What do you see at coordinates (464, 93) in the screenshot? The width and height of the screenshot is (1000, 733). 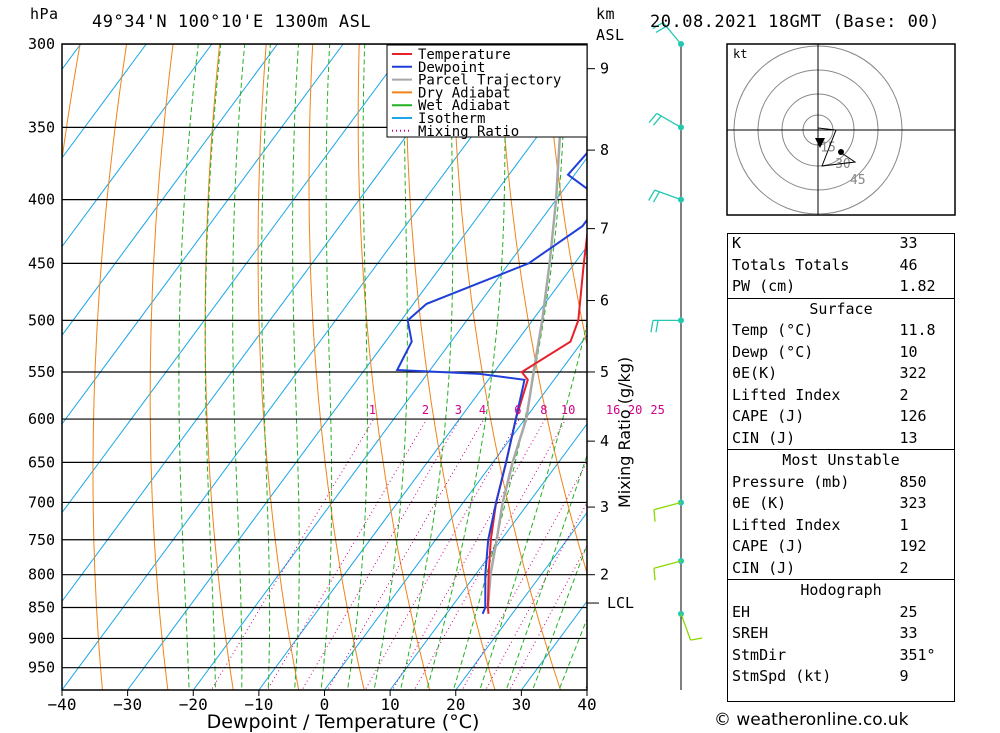 I see `legend-label: Dry Adiabat` at bounding box center [464, 93].